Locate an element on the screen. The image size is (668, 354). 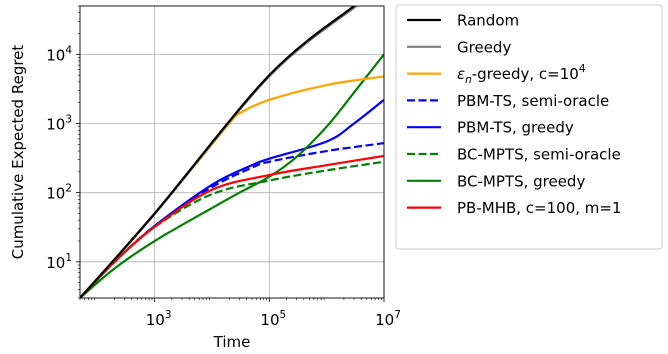
legend-label: PBM-TS, greedy is located at coordinates (515, 128).